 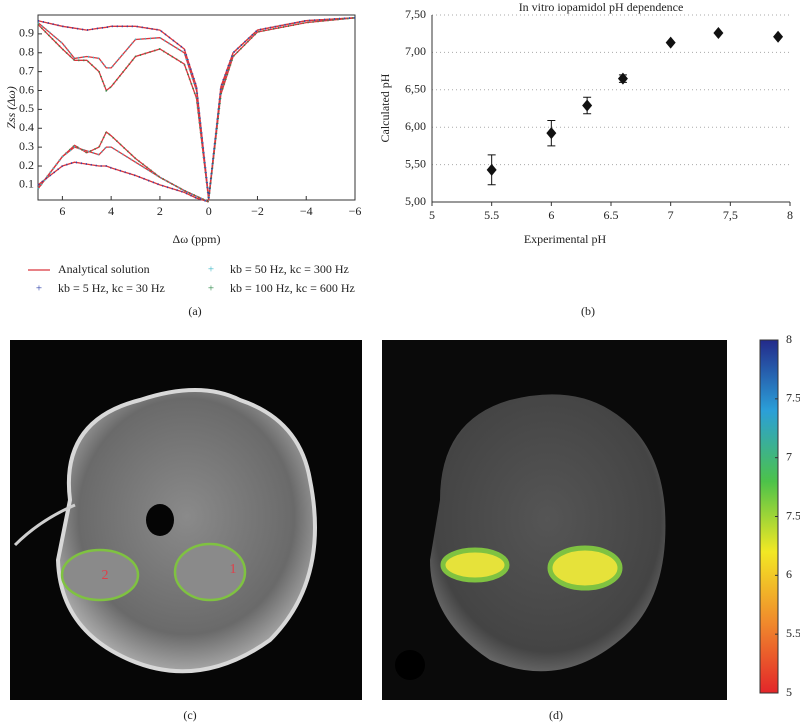 What do you see at coordinates (385, 107) in the screenshot?
I see `y-axis-label: Calculated pH` at bounding box center [385, 107].